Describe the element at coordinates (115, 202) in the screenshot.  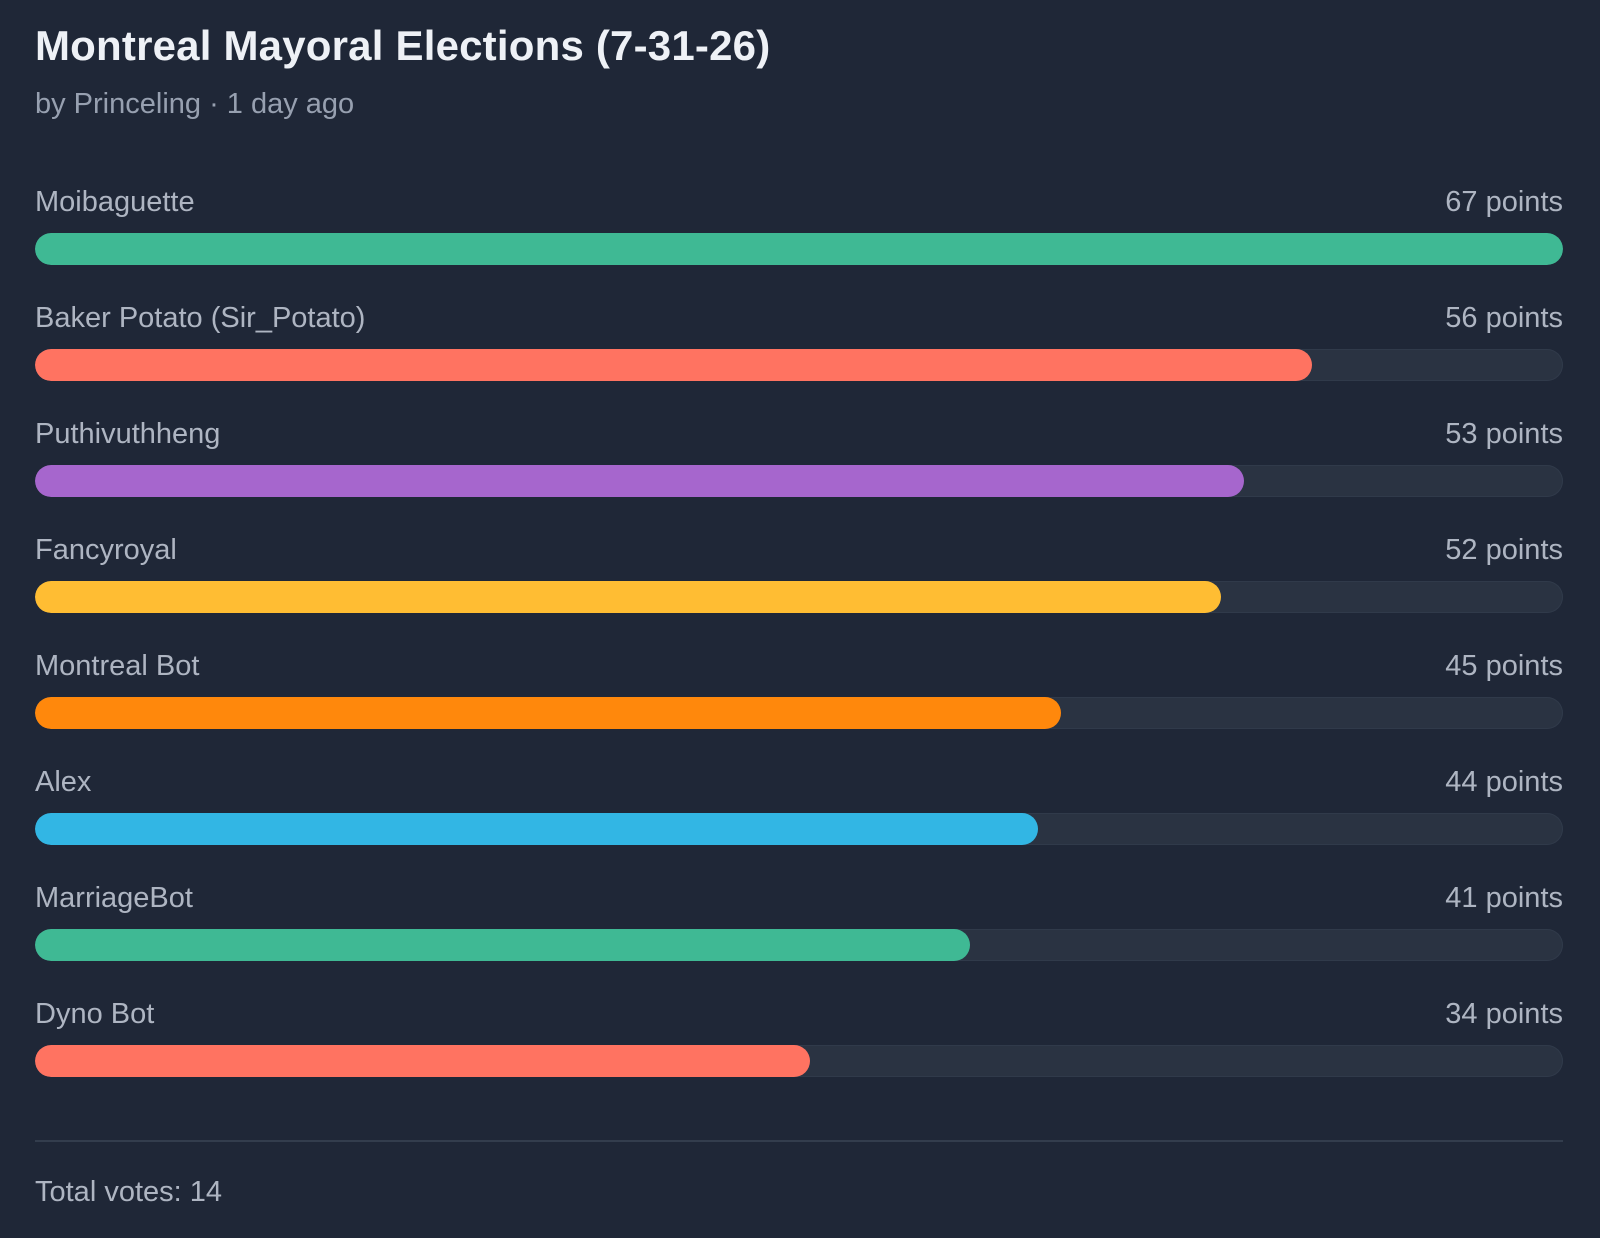
I see `option-name: Moibaguette` at that location.